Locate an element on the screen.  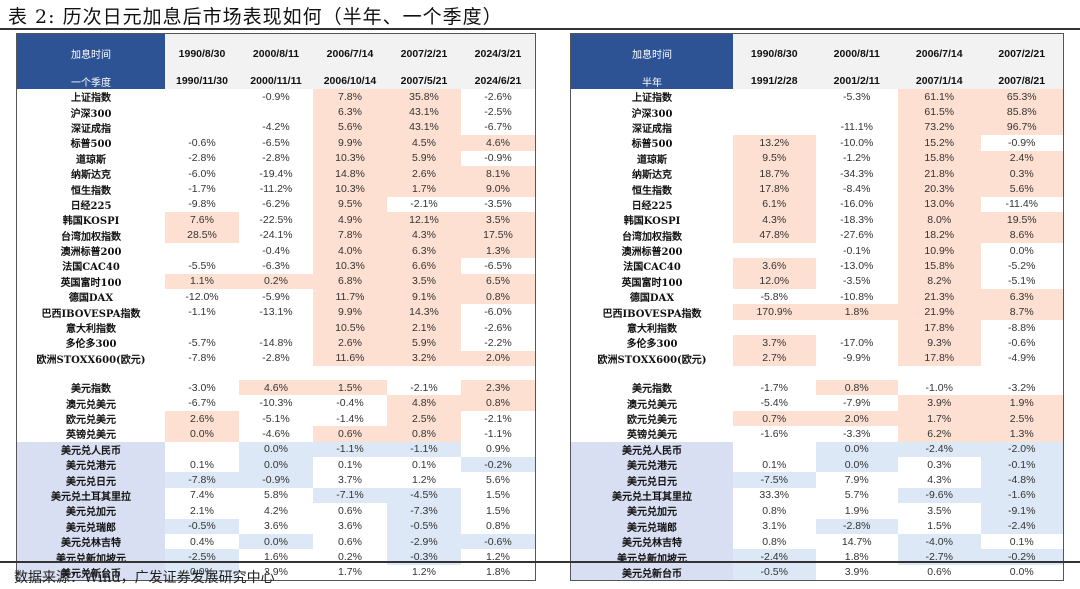
value-cell: 7.9% is located at coordinates (856, 480).